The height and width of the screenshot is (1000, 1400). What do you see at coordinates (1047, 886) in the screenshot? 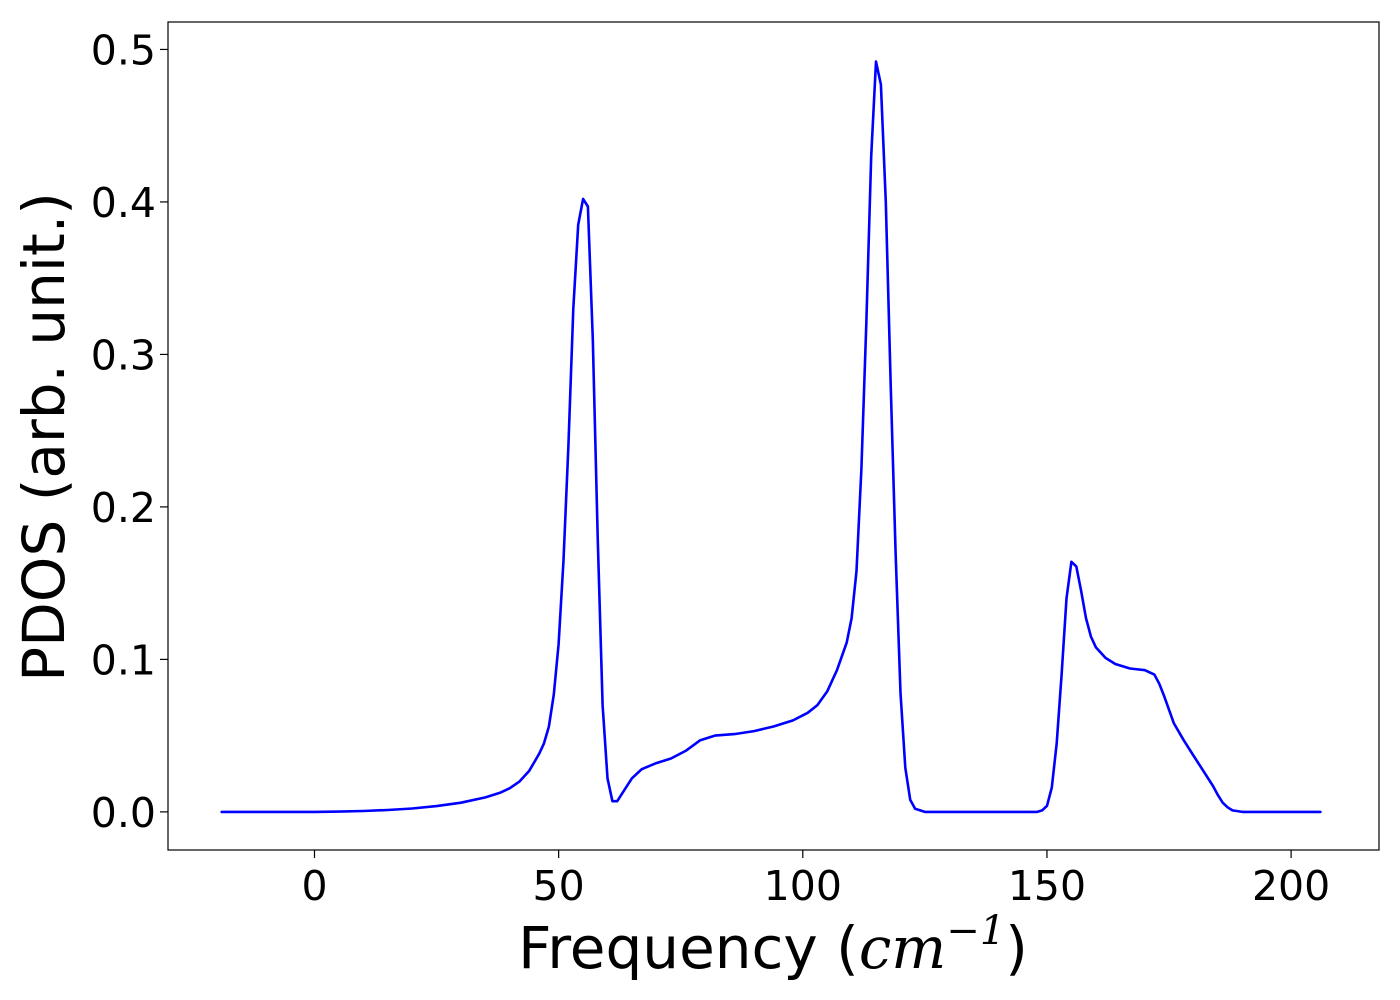
I see `x-tick-label: 150` at bounding box center [1047, 886].